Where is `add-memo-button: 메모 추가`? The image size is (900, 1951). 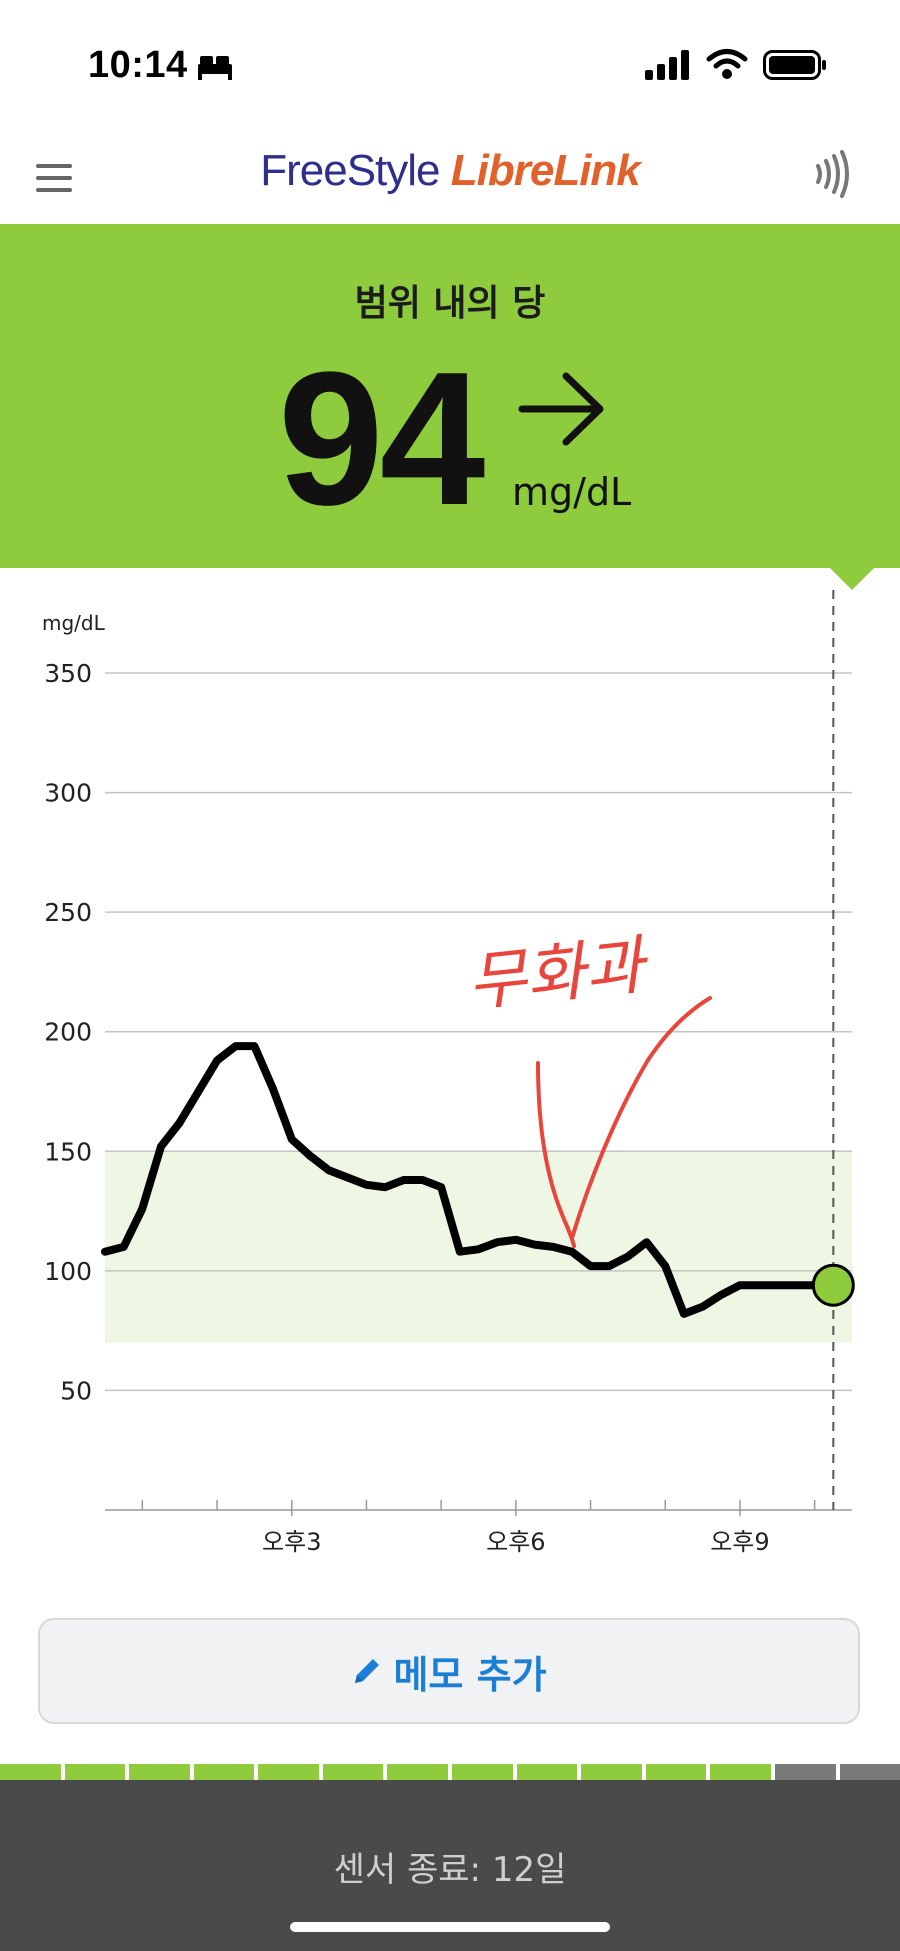 add-memo-button: 메모 추가 is located at coordinates (449, 1671).